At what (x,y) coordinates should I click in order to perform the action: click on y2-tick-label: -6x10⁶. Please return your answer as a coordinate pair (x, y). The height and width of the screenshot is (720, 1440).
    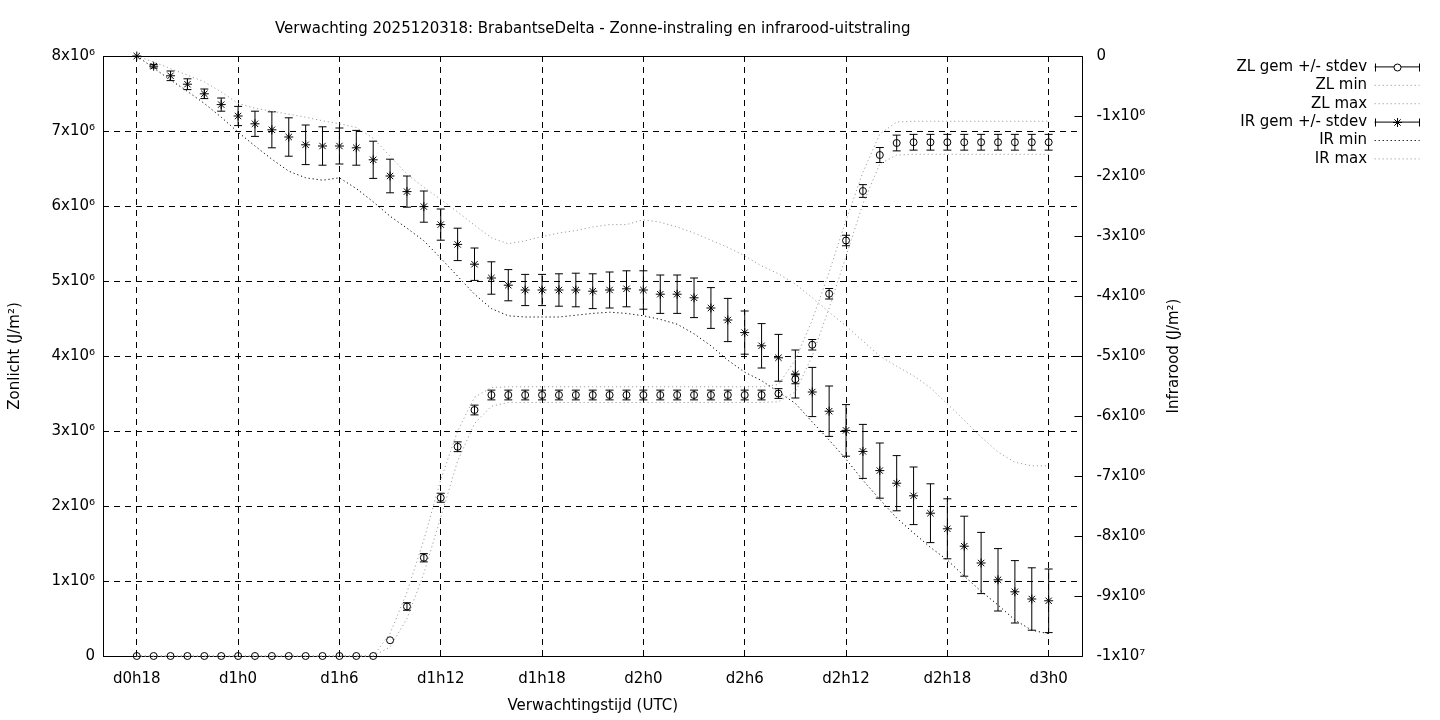
    Looking at the image, I should click on (1121, 414).